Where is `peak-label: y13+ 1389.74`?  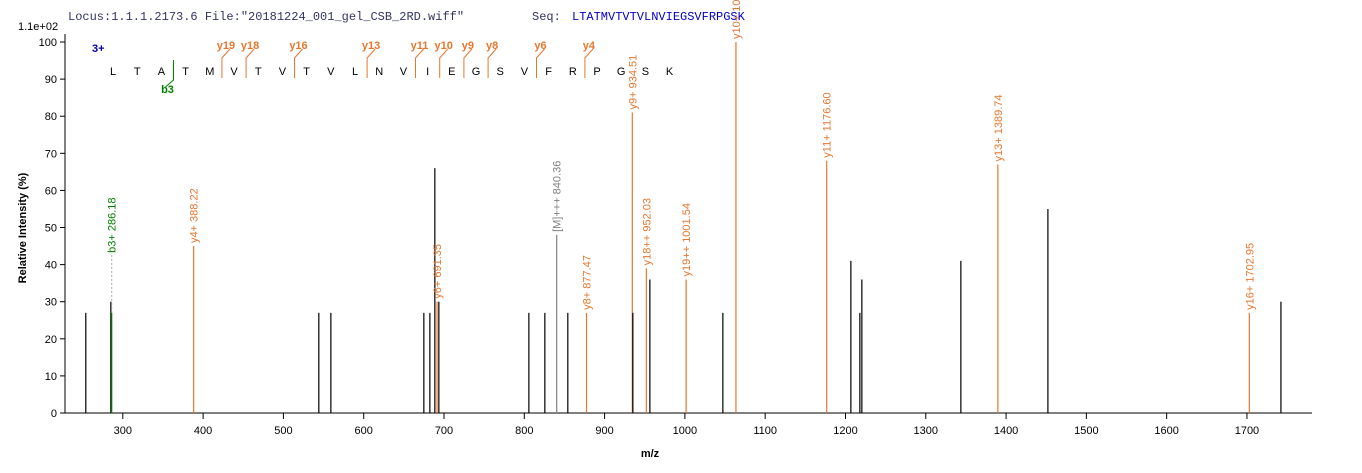 peak-label: y13+ 1389.74 is located at coordinates (999, 127).